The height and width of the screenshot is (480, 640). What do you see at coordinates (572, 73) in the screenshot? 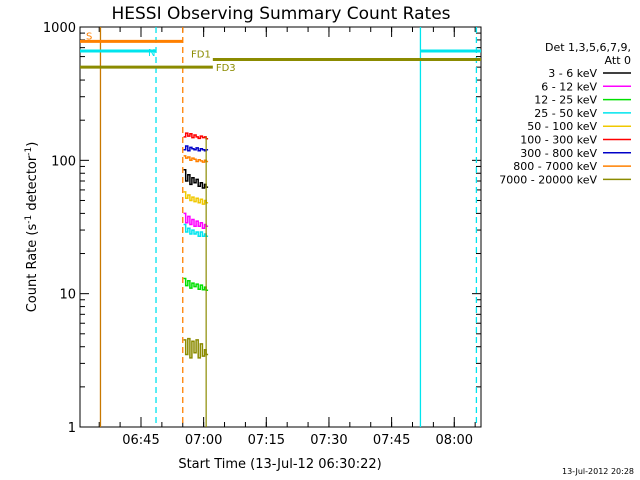
I see `legend-entry-label: 3 - 6 keV` at bounding box center [572, 73].